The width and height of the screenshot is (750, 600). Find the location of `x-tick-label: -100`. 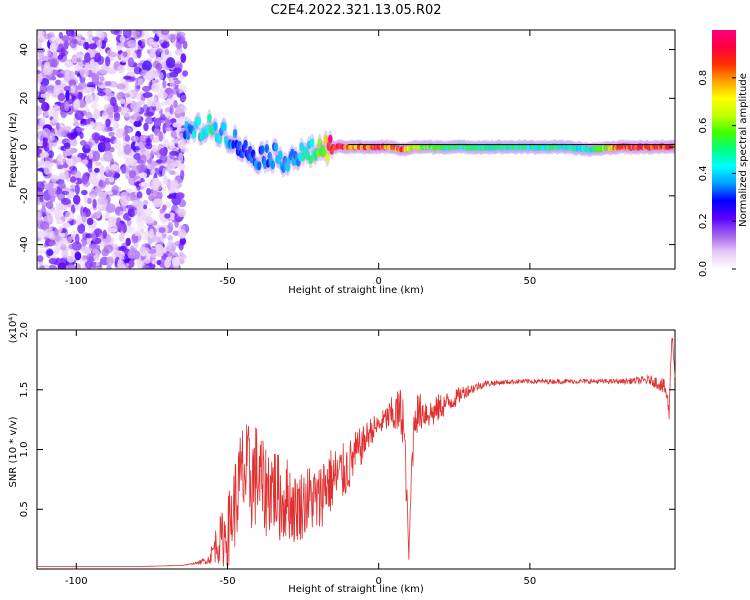

x-tick-label: -100 is located at coordinates (76, 281).